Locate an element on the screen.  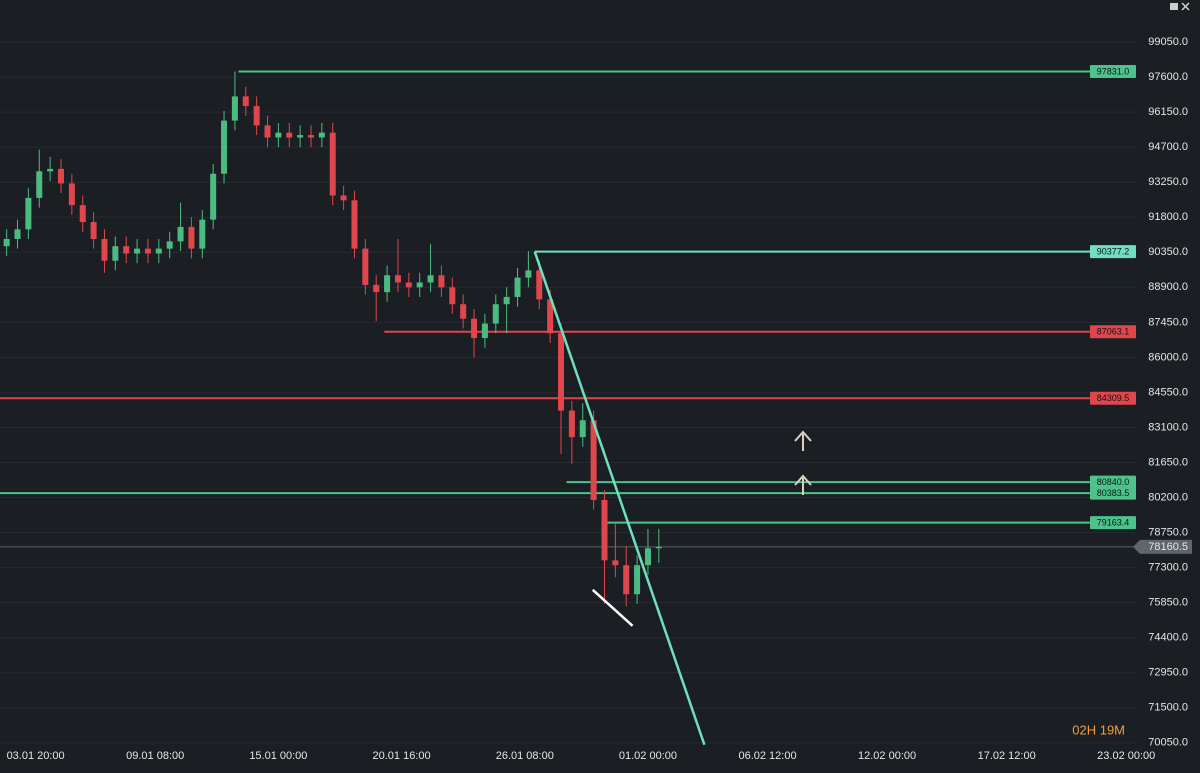
level-tag-label: 84309.5 is located at coordinates (1113, 398).